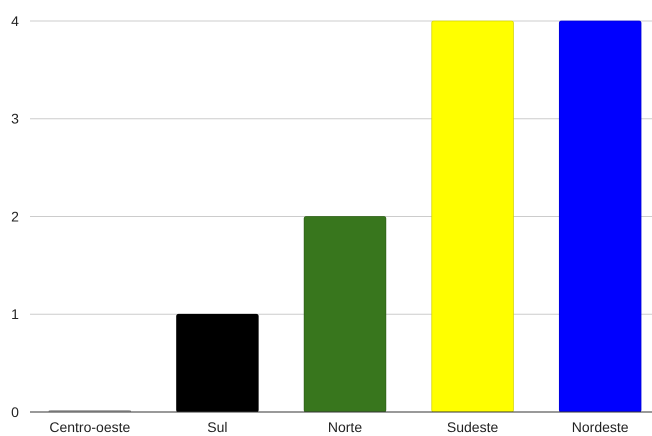 Image resolution: width=652 pixels, height=436 pixels. I want to click on y-tick-label: 2, so click(15, 216).